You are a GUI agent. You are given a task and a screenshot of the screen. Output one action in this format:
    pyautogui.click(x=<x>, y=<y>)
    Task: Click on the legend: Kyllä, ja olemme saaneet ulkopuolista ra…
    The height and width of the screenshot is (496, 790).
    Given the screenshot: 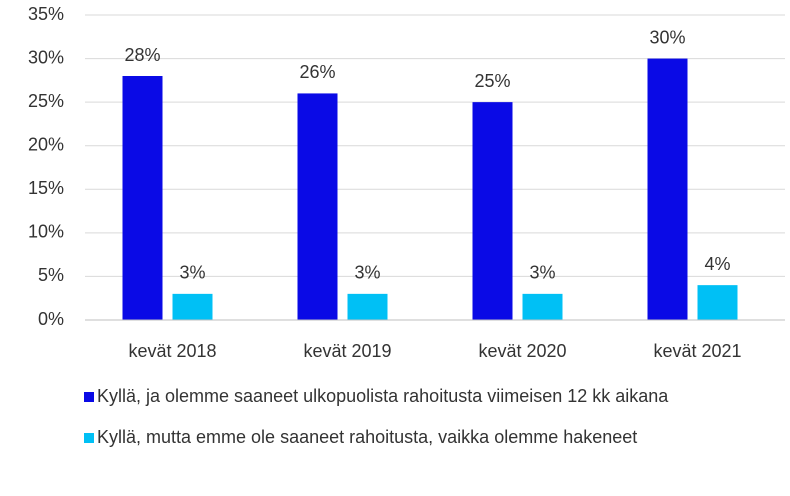 What is the action you would take?
    pyautogui.click(x=424, y=425)
    